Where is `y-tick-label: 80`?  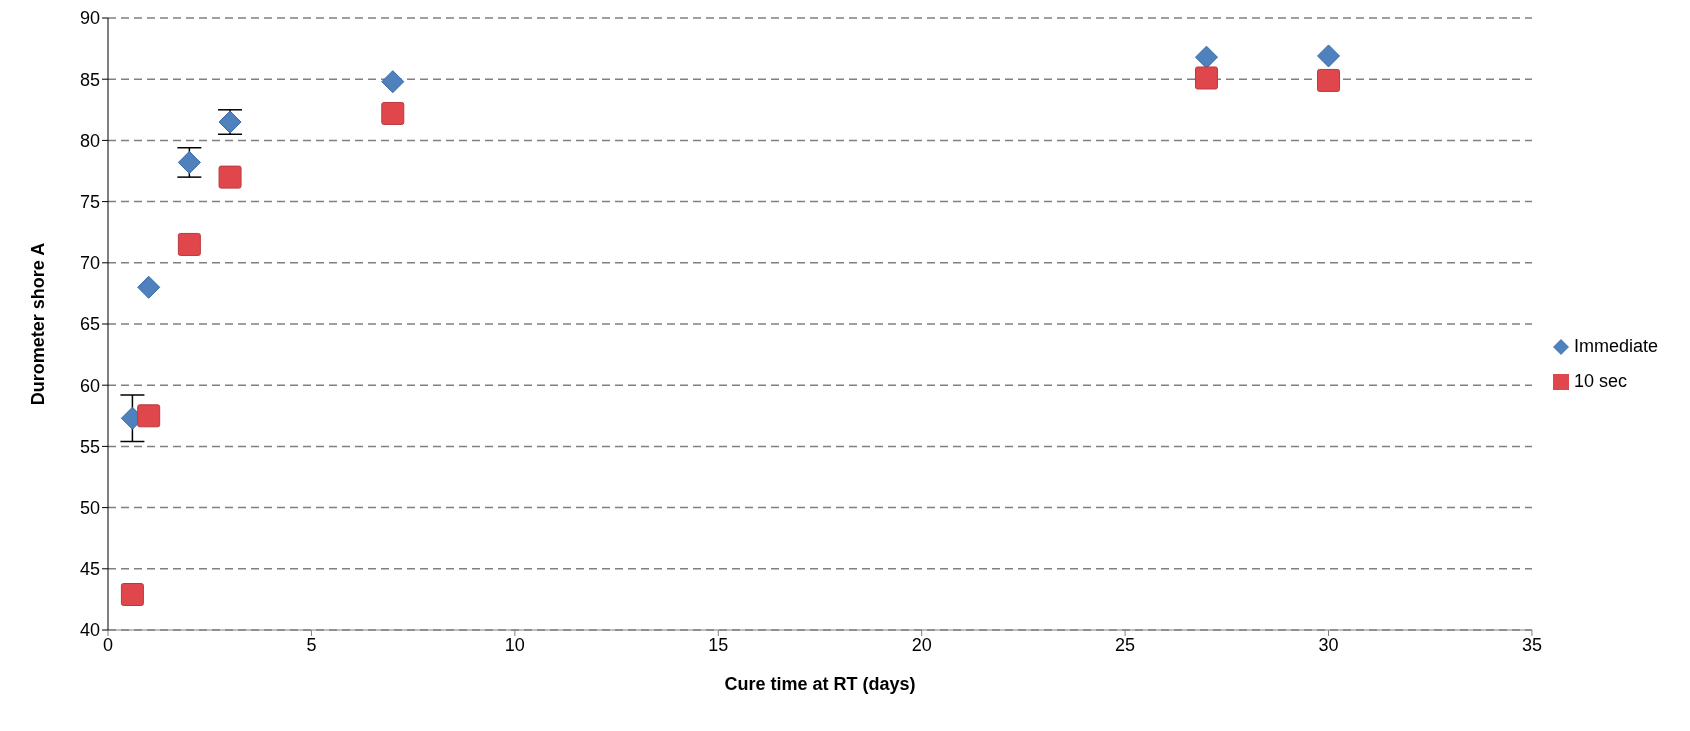 y-tick-label: 80 is located at coordinates (89, 140).